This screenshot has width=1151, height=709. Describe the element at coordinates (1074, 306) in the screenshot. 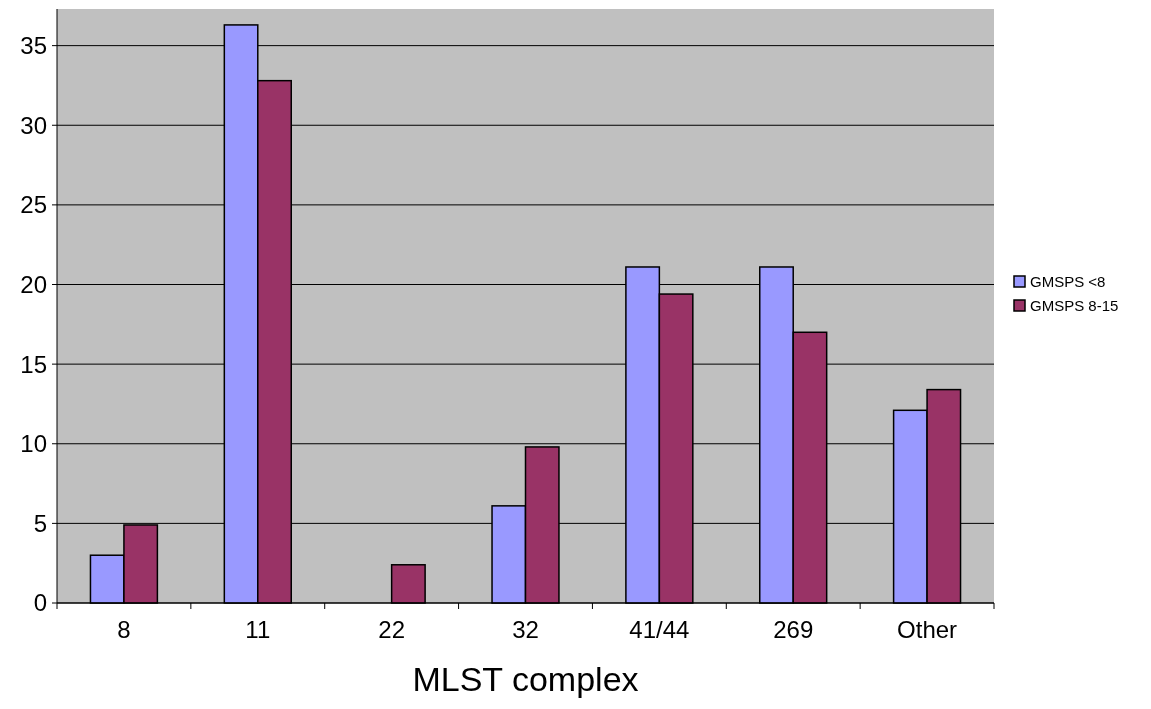

I see `legend-label: GMSPS 8-15` at that location.